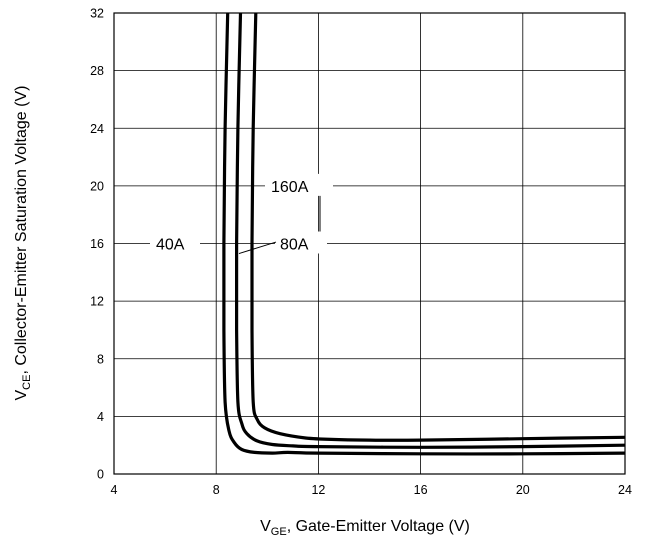 The width and height of the screenshot is (649, 546). I want to click on y-tick-label: 24, so click(97, 129).